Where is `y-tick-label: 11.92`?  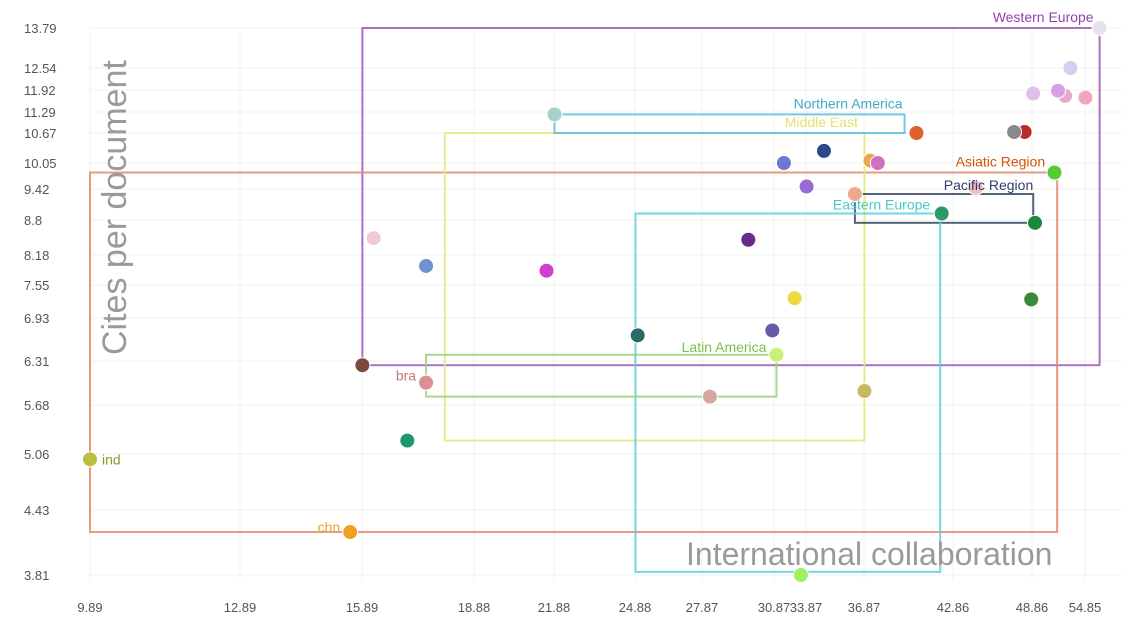
y-tick-label: 11.92 is located at coordinates (40, 90).